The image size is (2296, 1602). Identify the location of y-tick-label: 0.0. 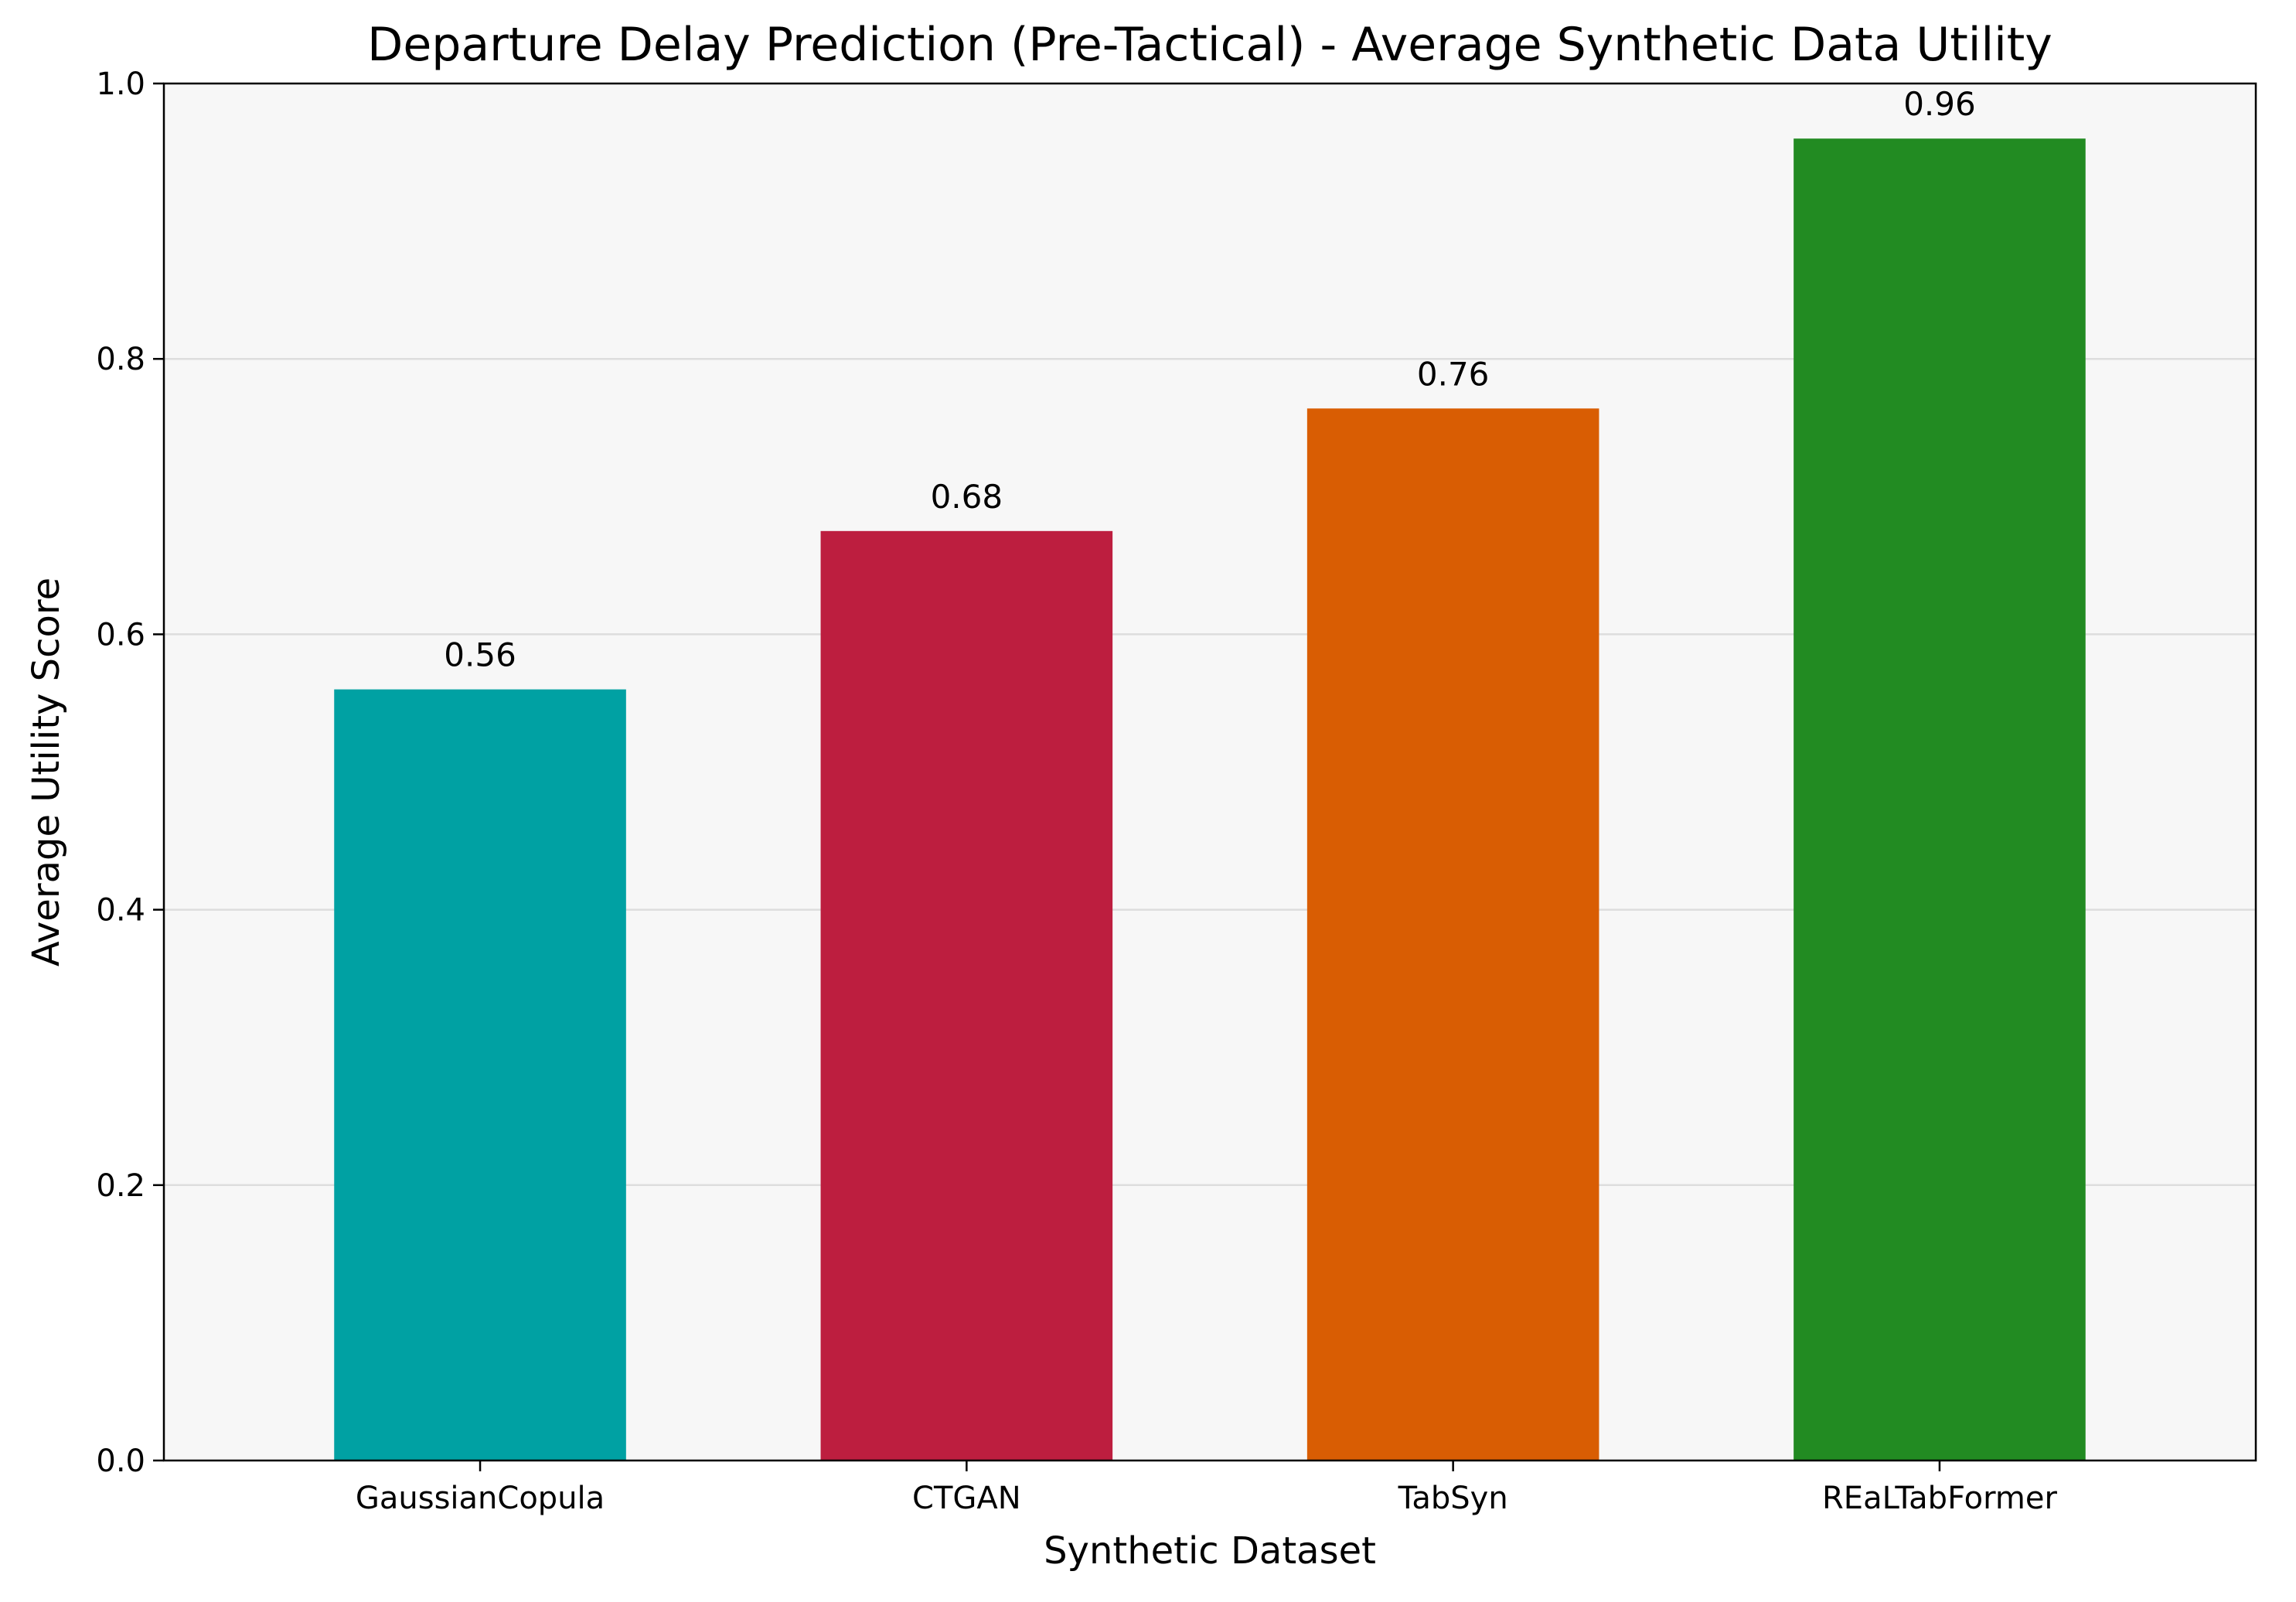
(120, 1461).